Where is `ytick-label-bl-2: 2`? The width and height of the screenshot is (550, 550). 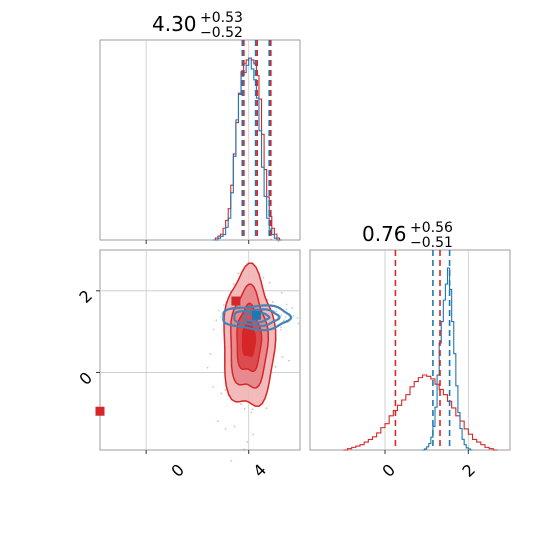 ytick-label-bl-2: 2 is located at coordinates (85, 296).